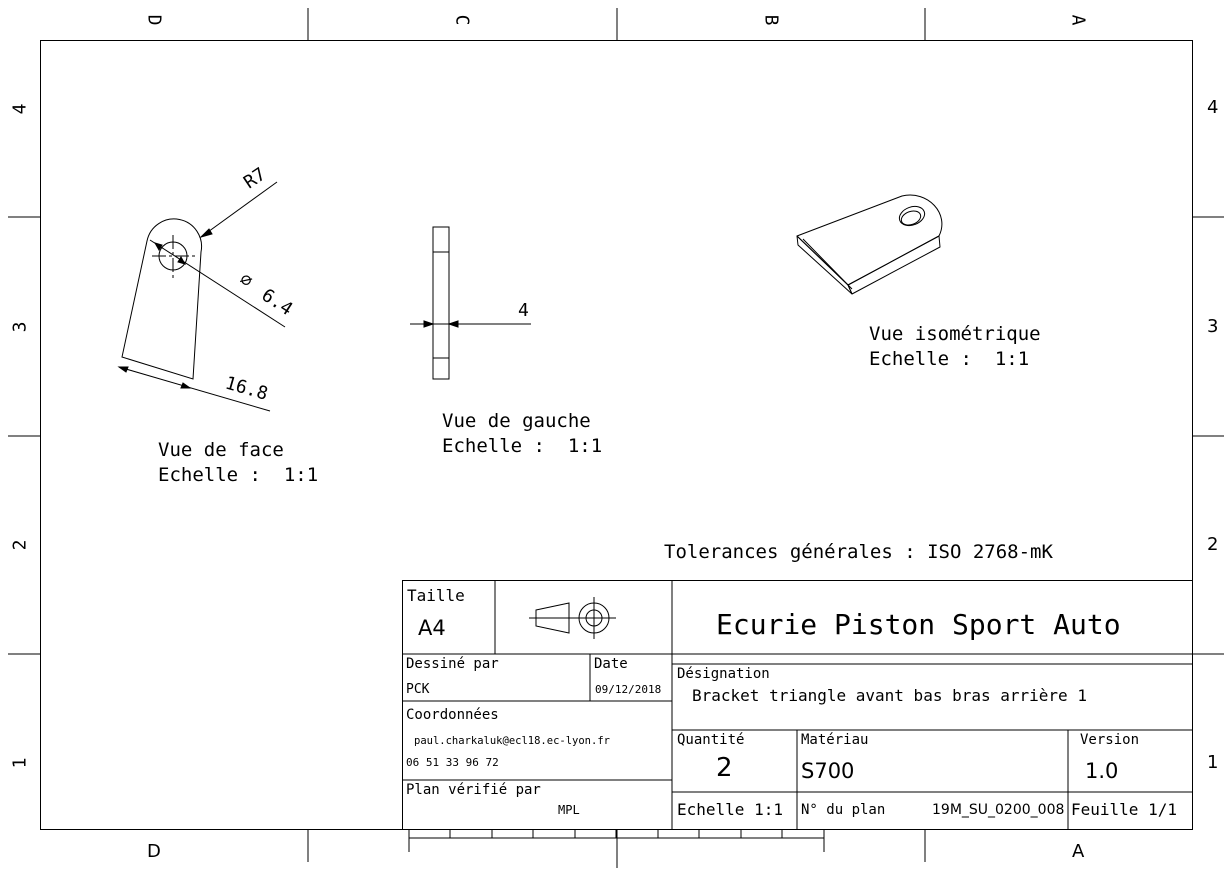  What do you see at coordinates (572, 618) in the screenshot?
I see `first-angle-projection-icon` at bounding box center [572, 618].